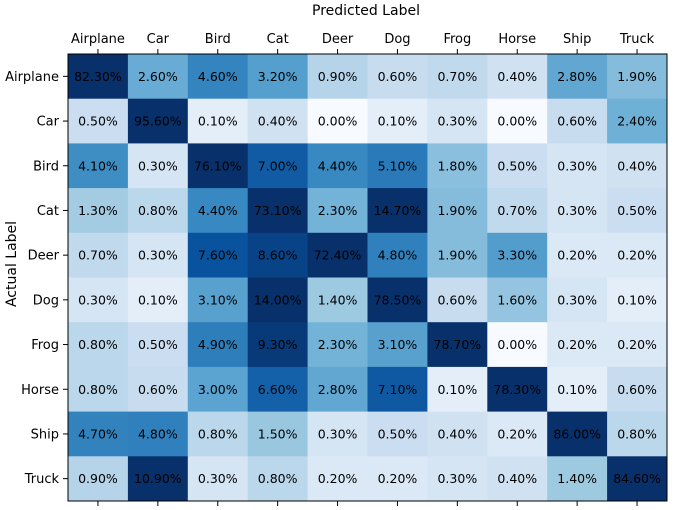  Describe the element at coordinates (338, 344) in the screenshot. I see `cell-value-label: 2.30%` at that location.